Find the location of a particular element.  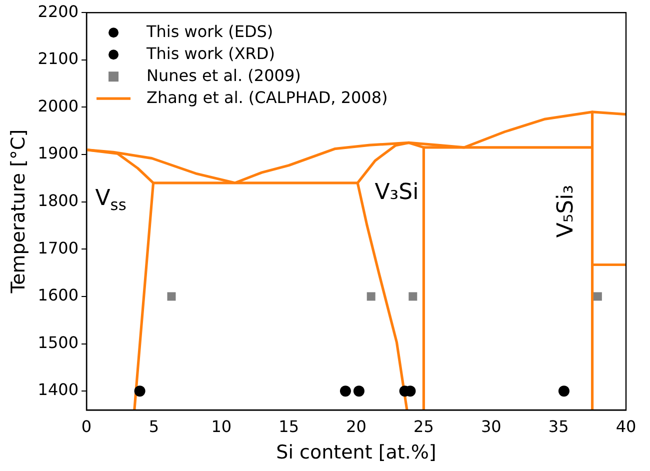

y-tick-label: 2000 is located at coordinates (58, 106).